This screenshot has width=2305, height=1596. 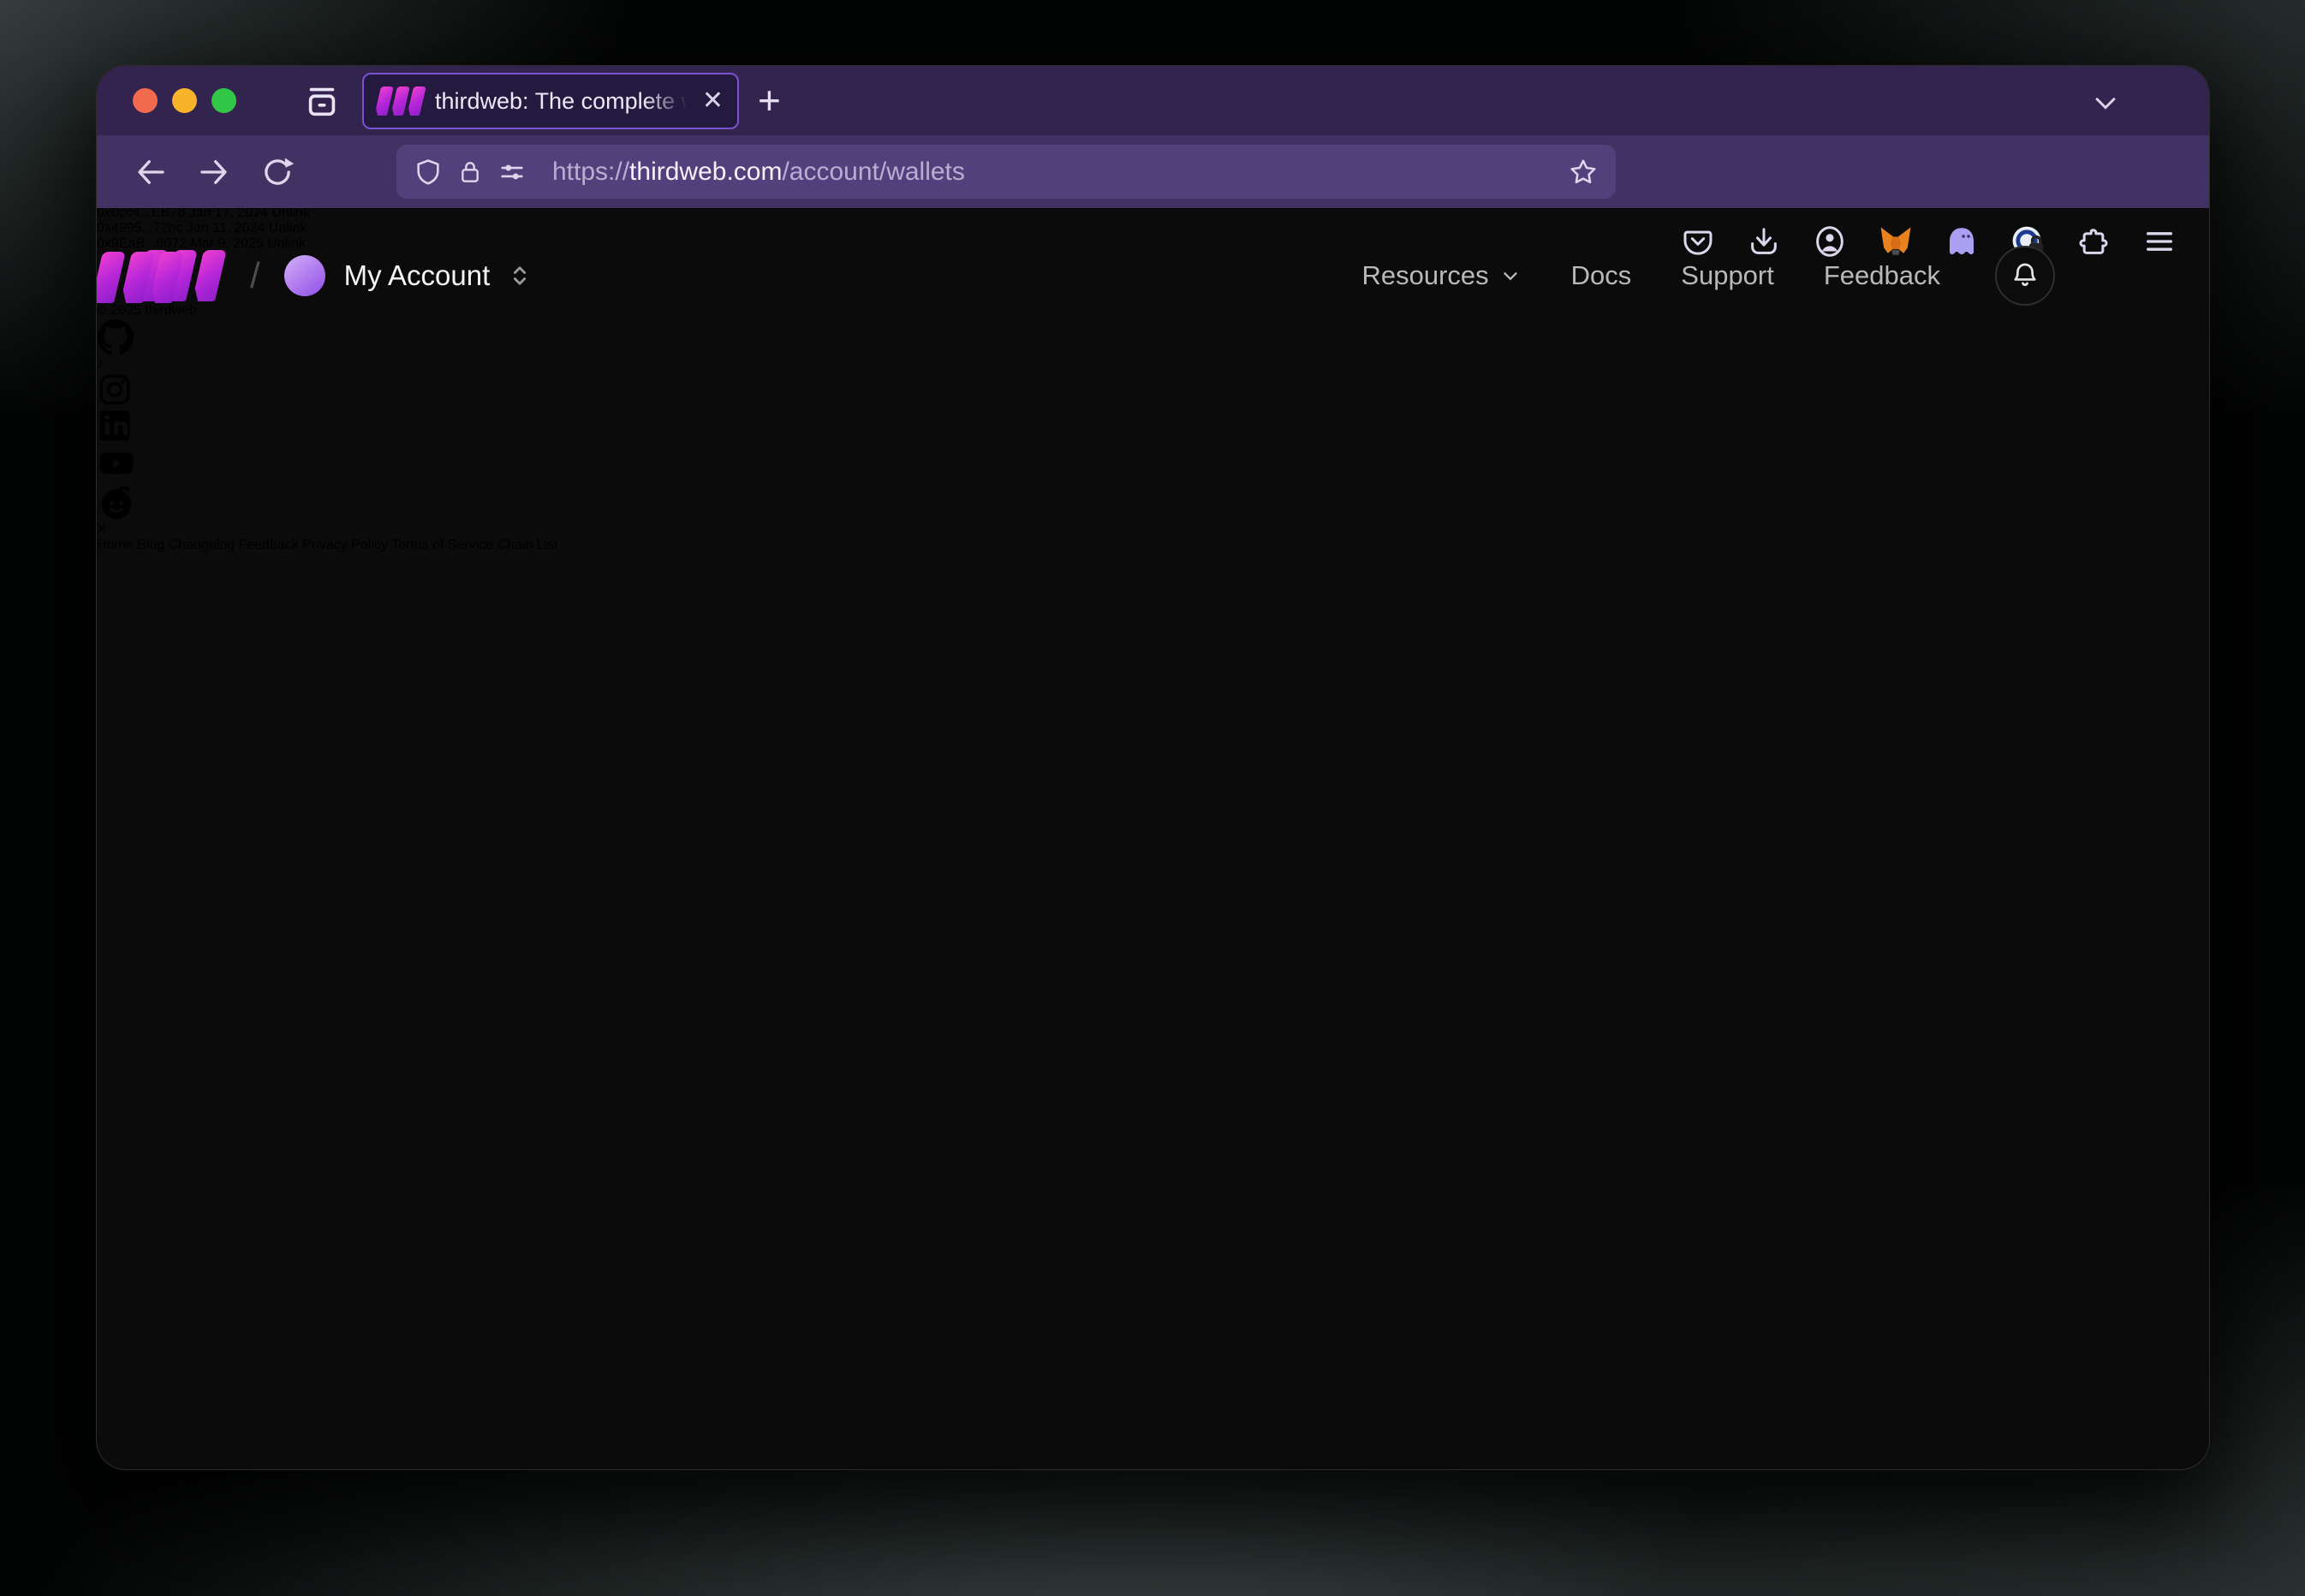 What do you see at coordinates (428, 172) in the screenshot?
I see `shield-icon` at bounding box center [428, 172].